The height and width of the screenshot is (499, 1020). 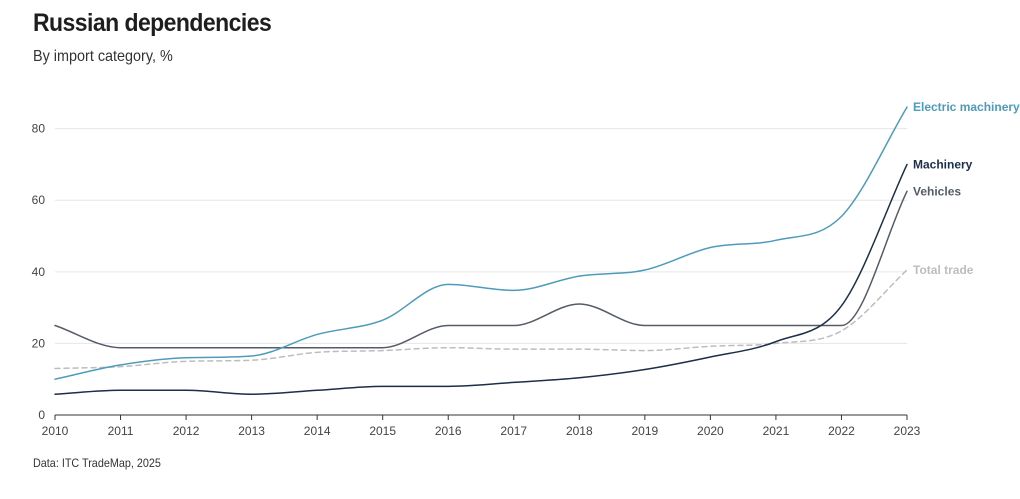 I want to click on x-tick-label: 2013, so click(x=251, y=431).